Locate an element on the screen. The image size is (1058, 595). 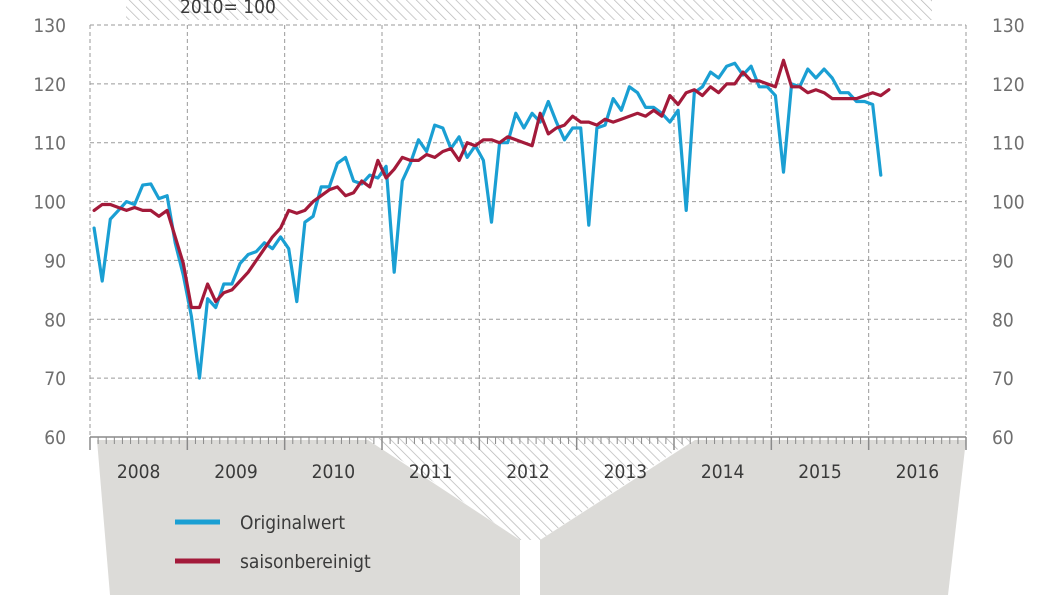
y-tick-label-left: 120 is located at coordinates (49, 85).